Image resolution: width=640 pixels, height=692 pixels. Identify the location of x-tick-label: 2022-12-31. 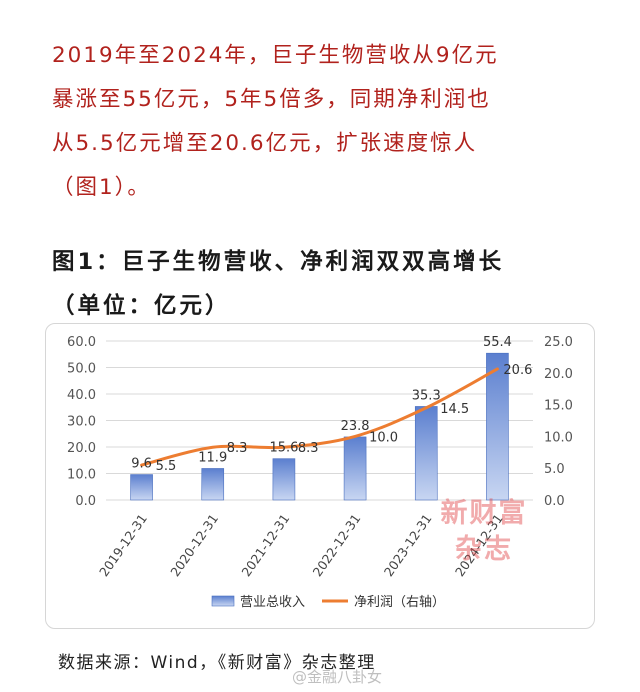
(337, 545).